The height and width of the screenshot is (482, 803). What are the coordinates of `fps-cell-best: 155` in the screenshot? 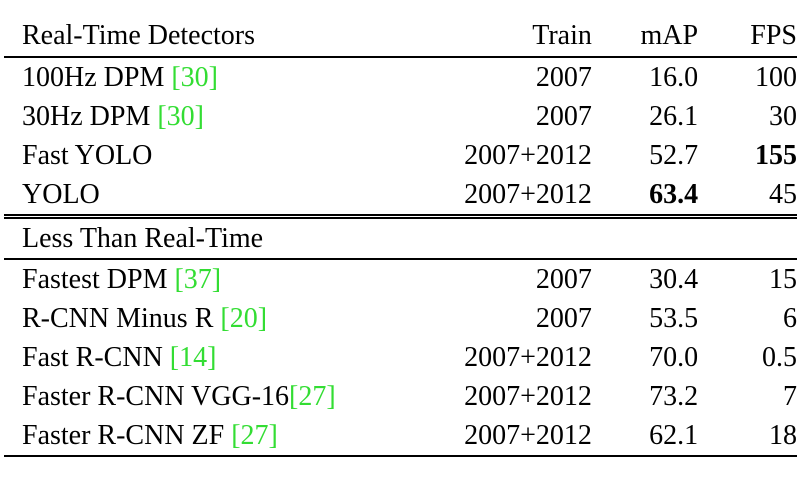 It's located at (776, 155).